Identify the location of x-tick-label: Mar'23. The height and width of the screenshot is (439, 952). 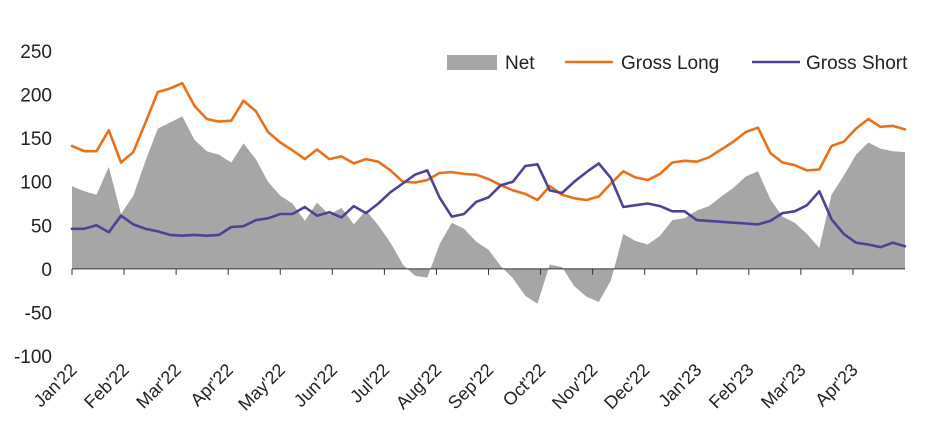
(783, 386).